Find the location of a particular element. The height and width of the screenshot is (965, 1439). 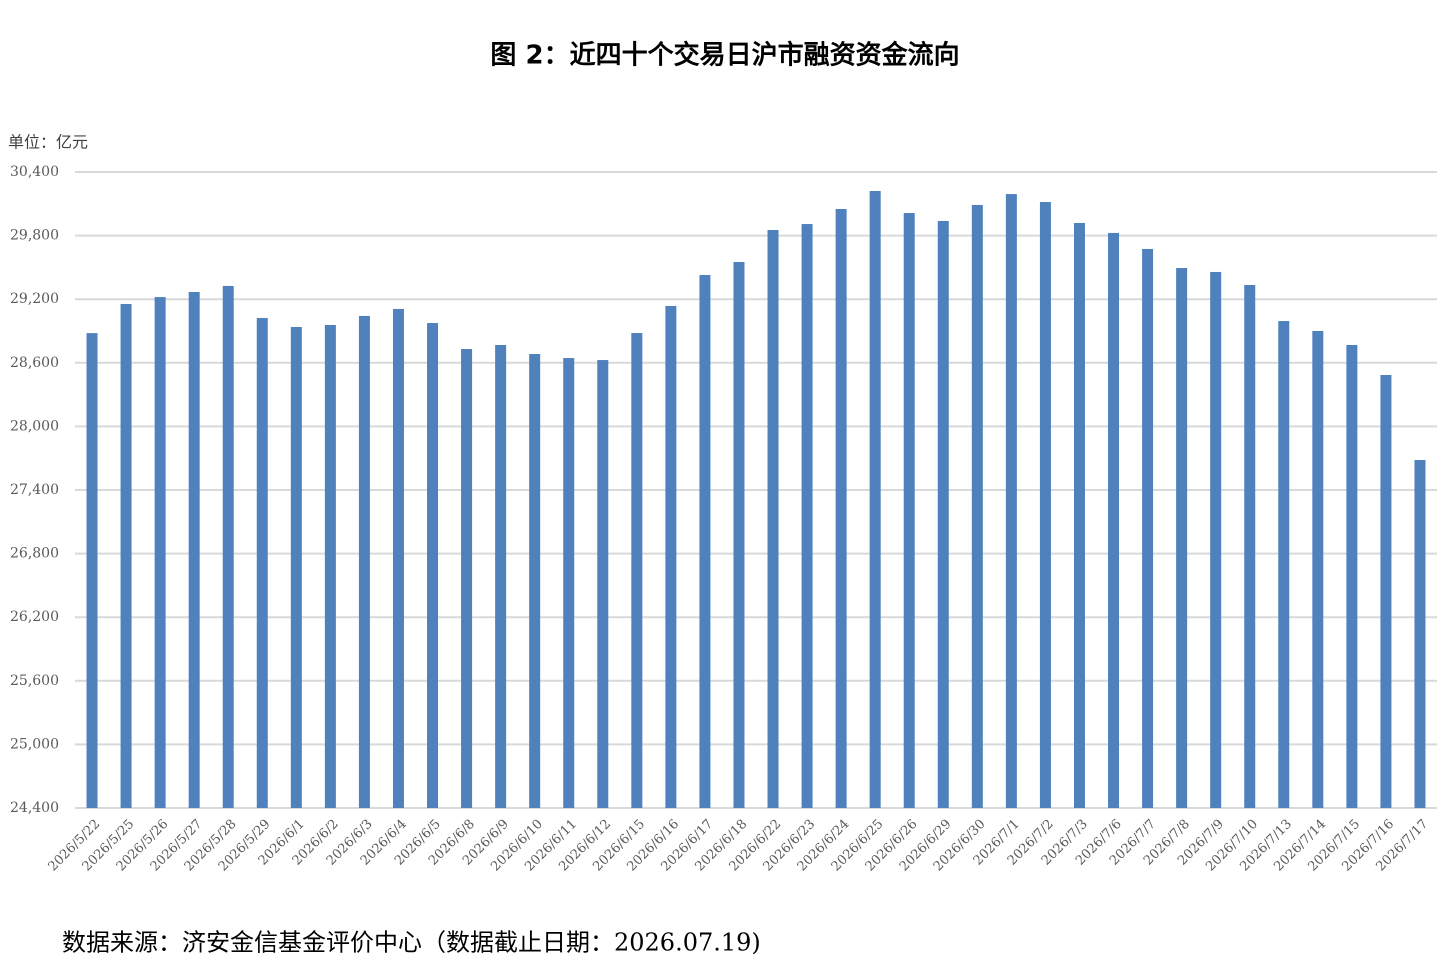

y-tick-label: 26,200 is located at coordinates (34, 617).